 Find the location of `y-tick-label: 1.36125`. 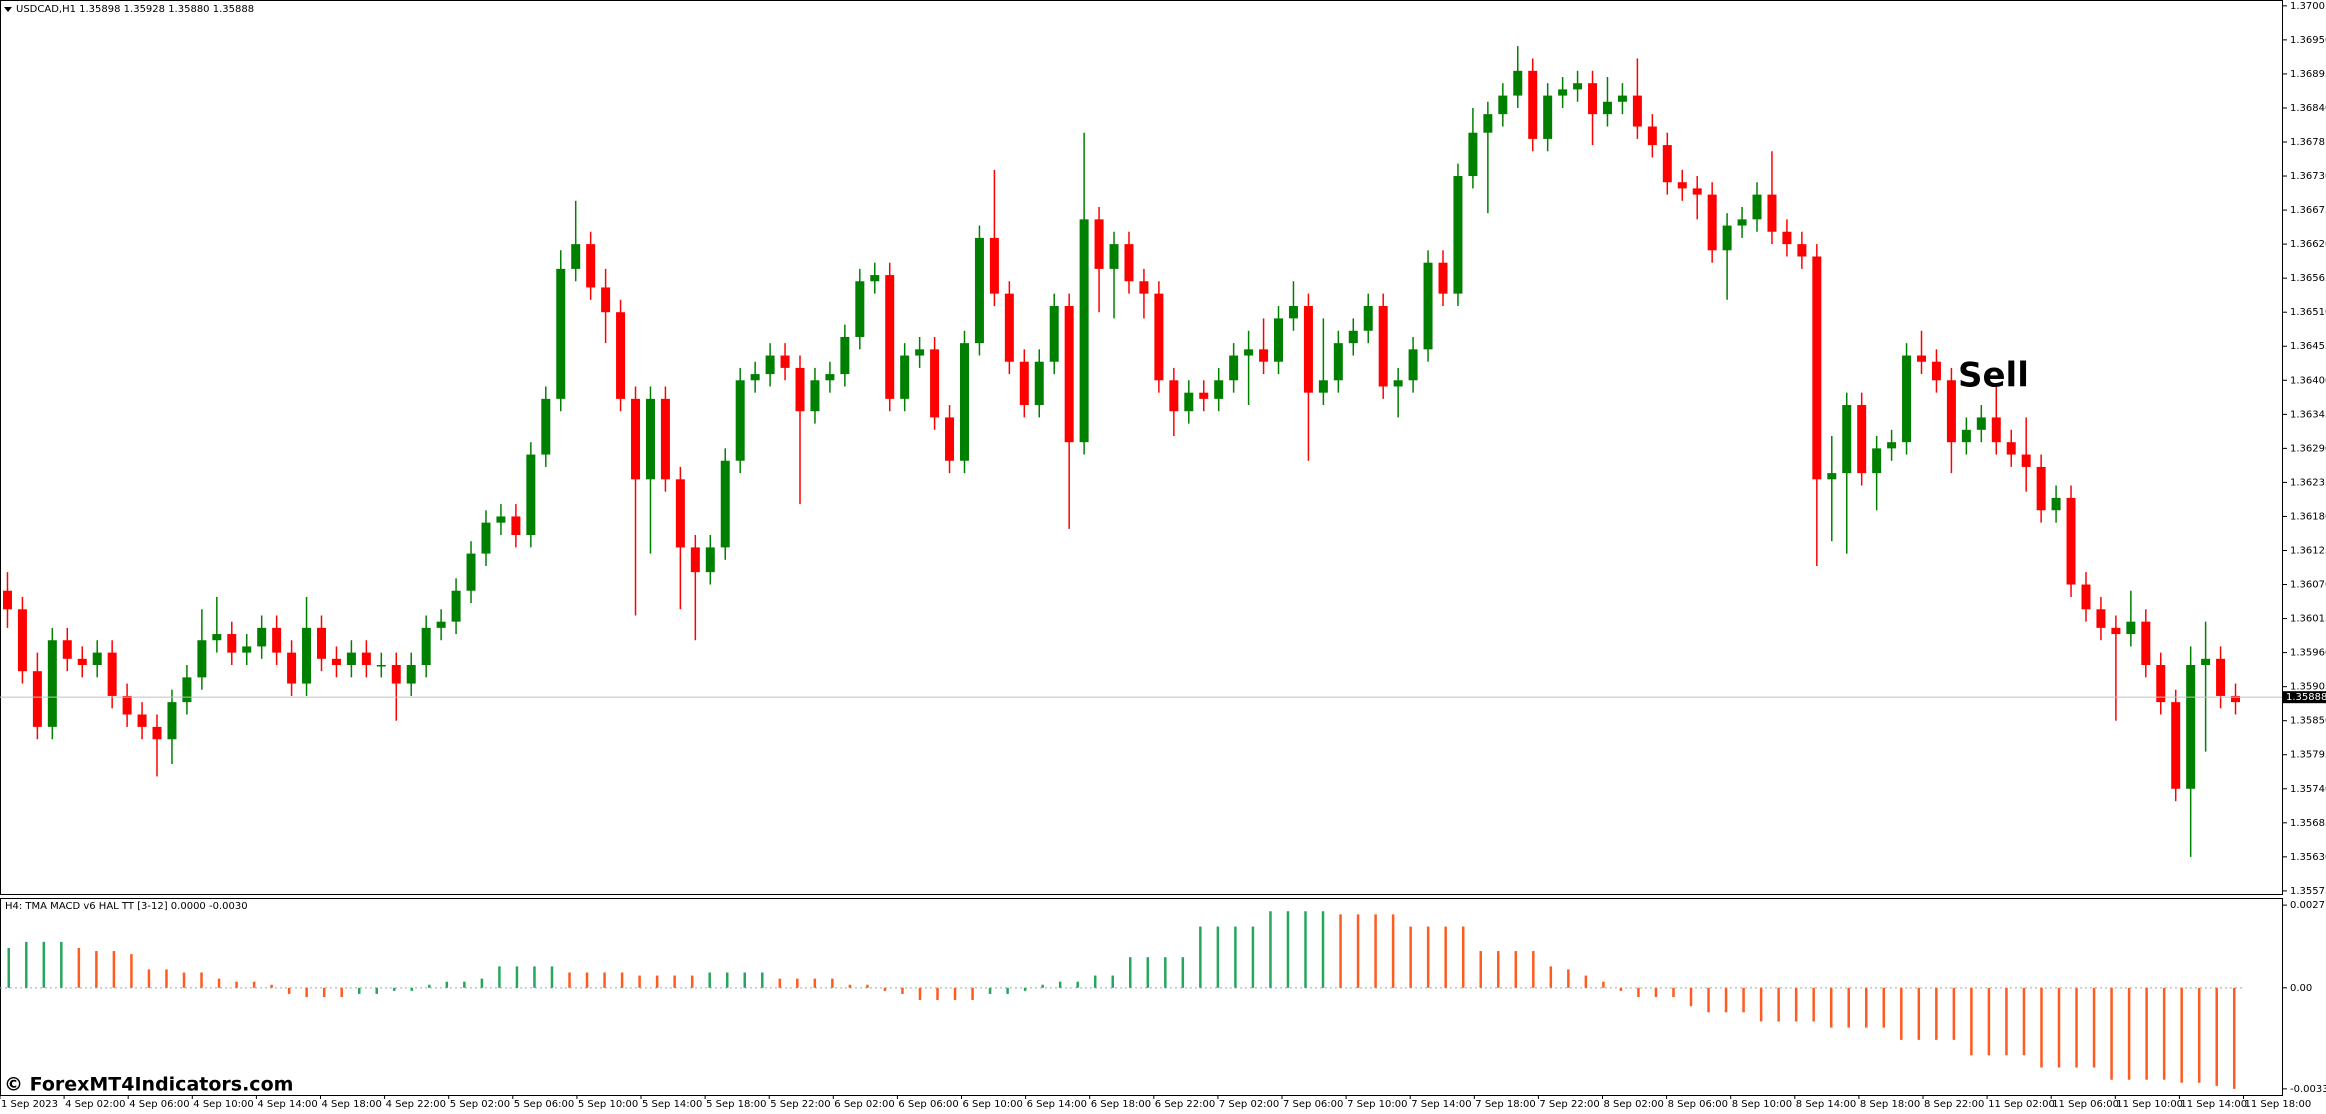

y-tick-label: 1.36125 is located at coordinates (2308, 550).